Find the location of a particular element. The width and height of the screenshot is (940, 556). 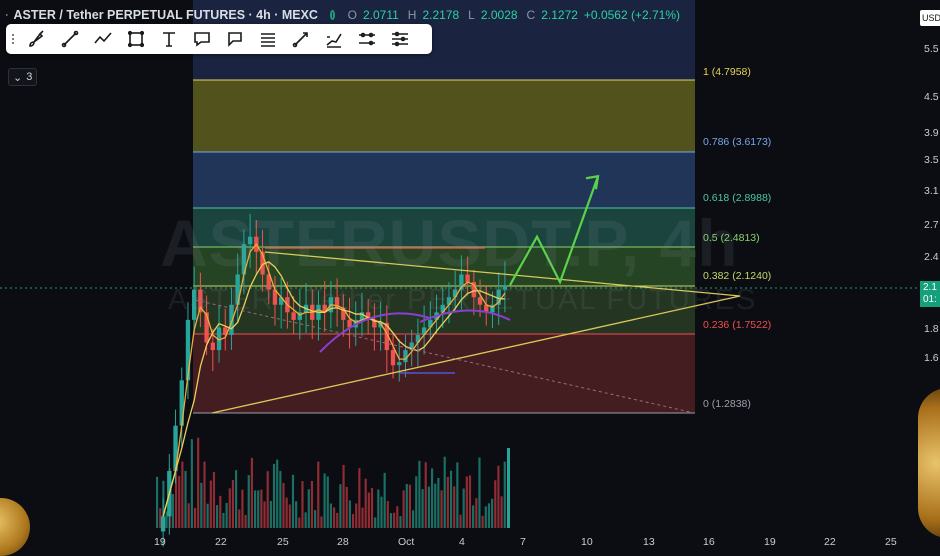

trend-line-icon is located at coordinates (69, 39).